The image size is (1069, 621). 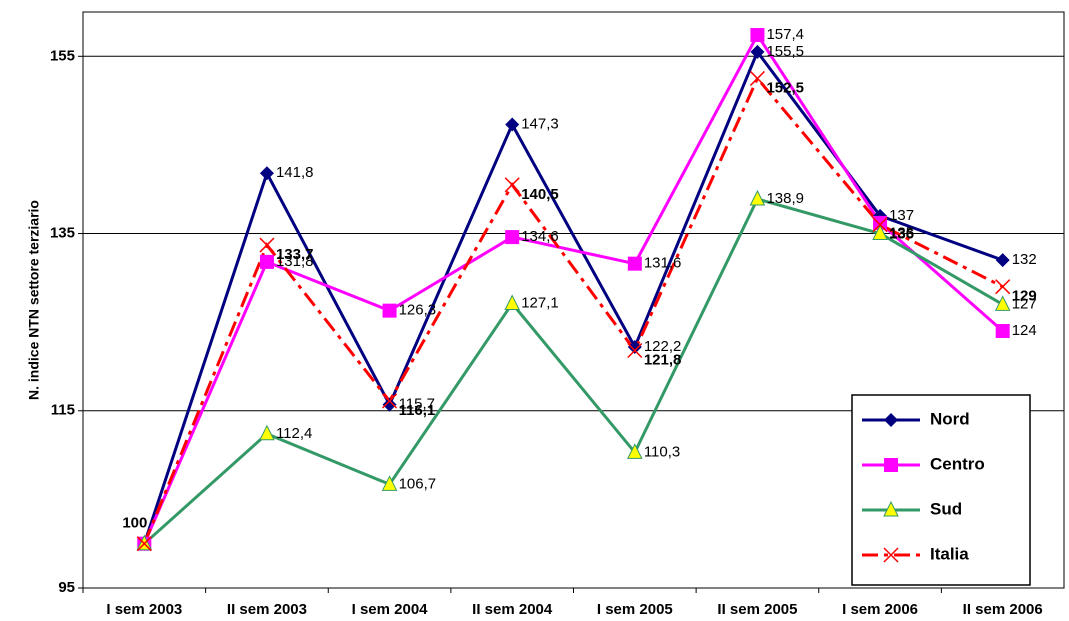 I want to click on data-label: 126,3, so click(x=418, y=310).